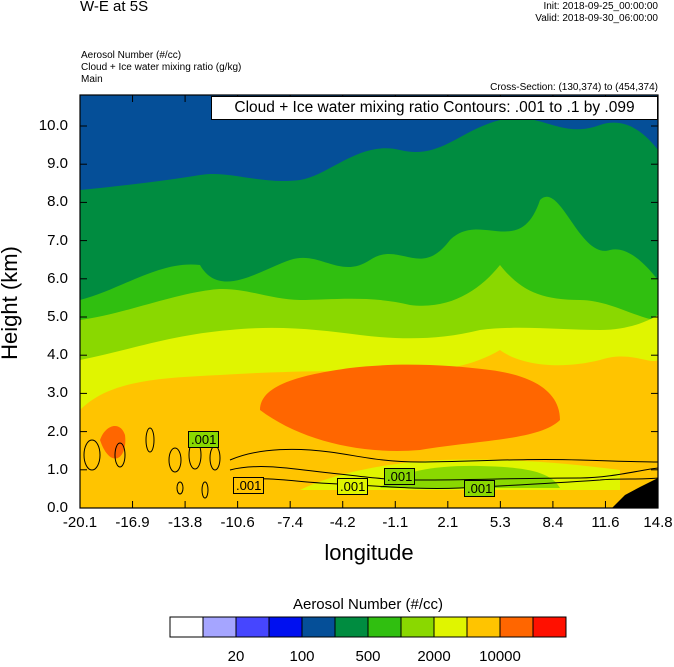  Describe the element at coordinates (236, 656) in the screenshot. I see `colorbar-label: 20` at that location.